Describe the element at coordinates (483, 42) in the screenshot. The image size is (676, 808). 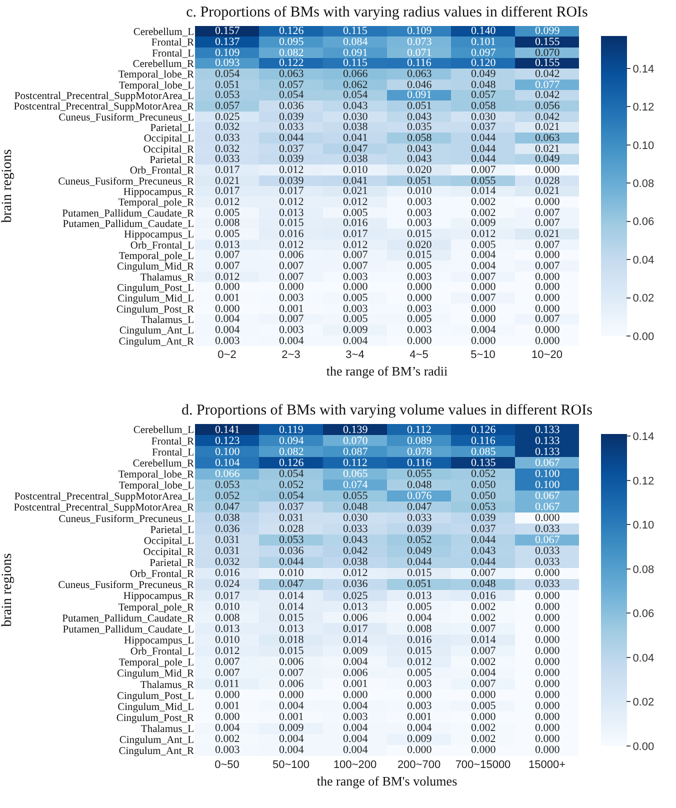
I see `data-label: 0.101` at that location.